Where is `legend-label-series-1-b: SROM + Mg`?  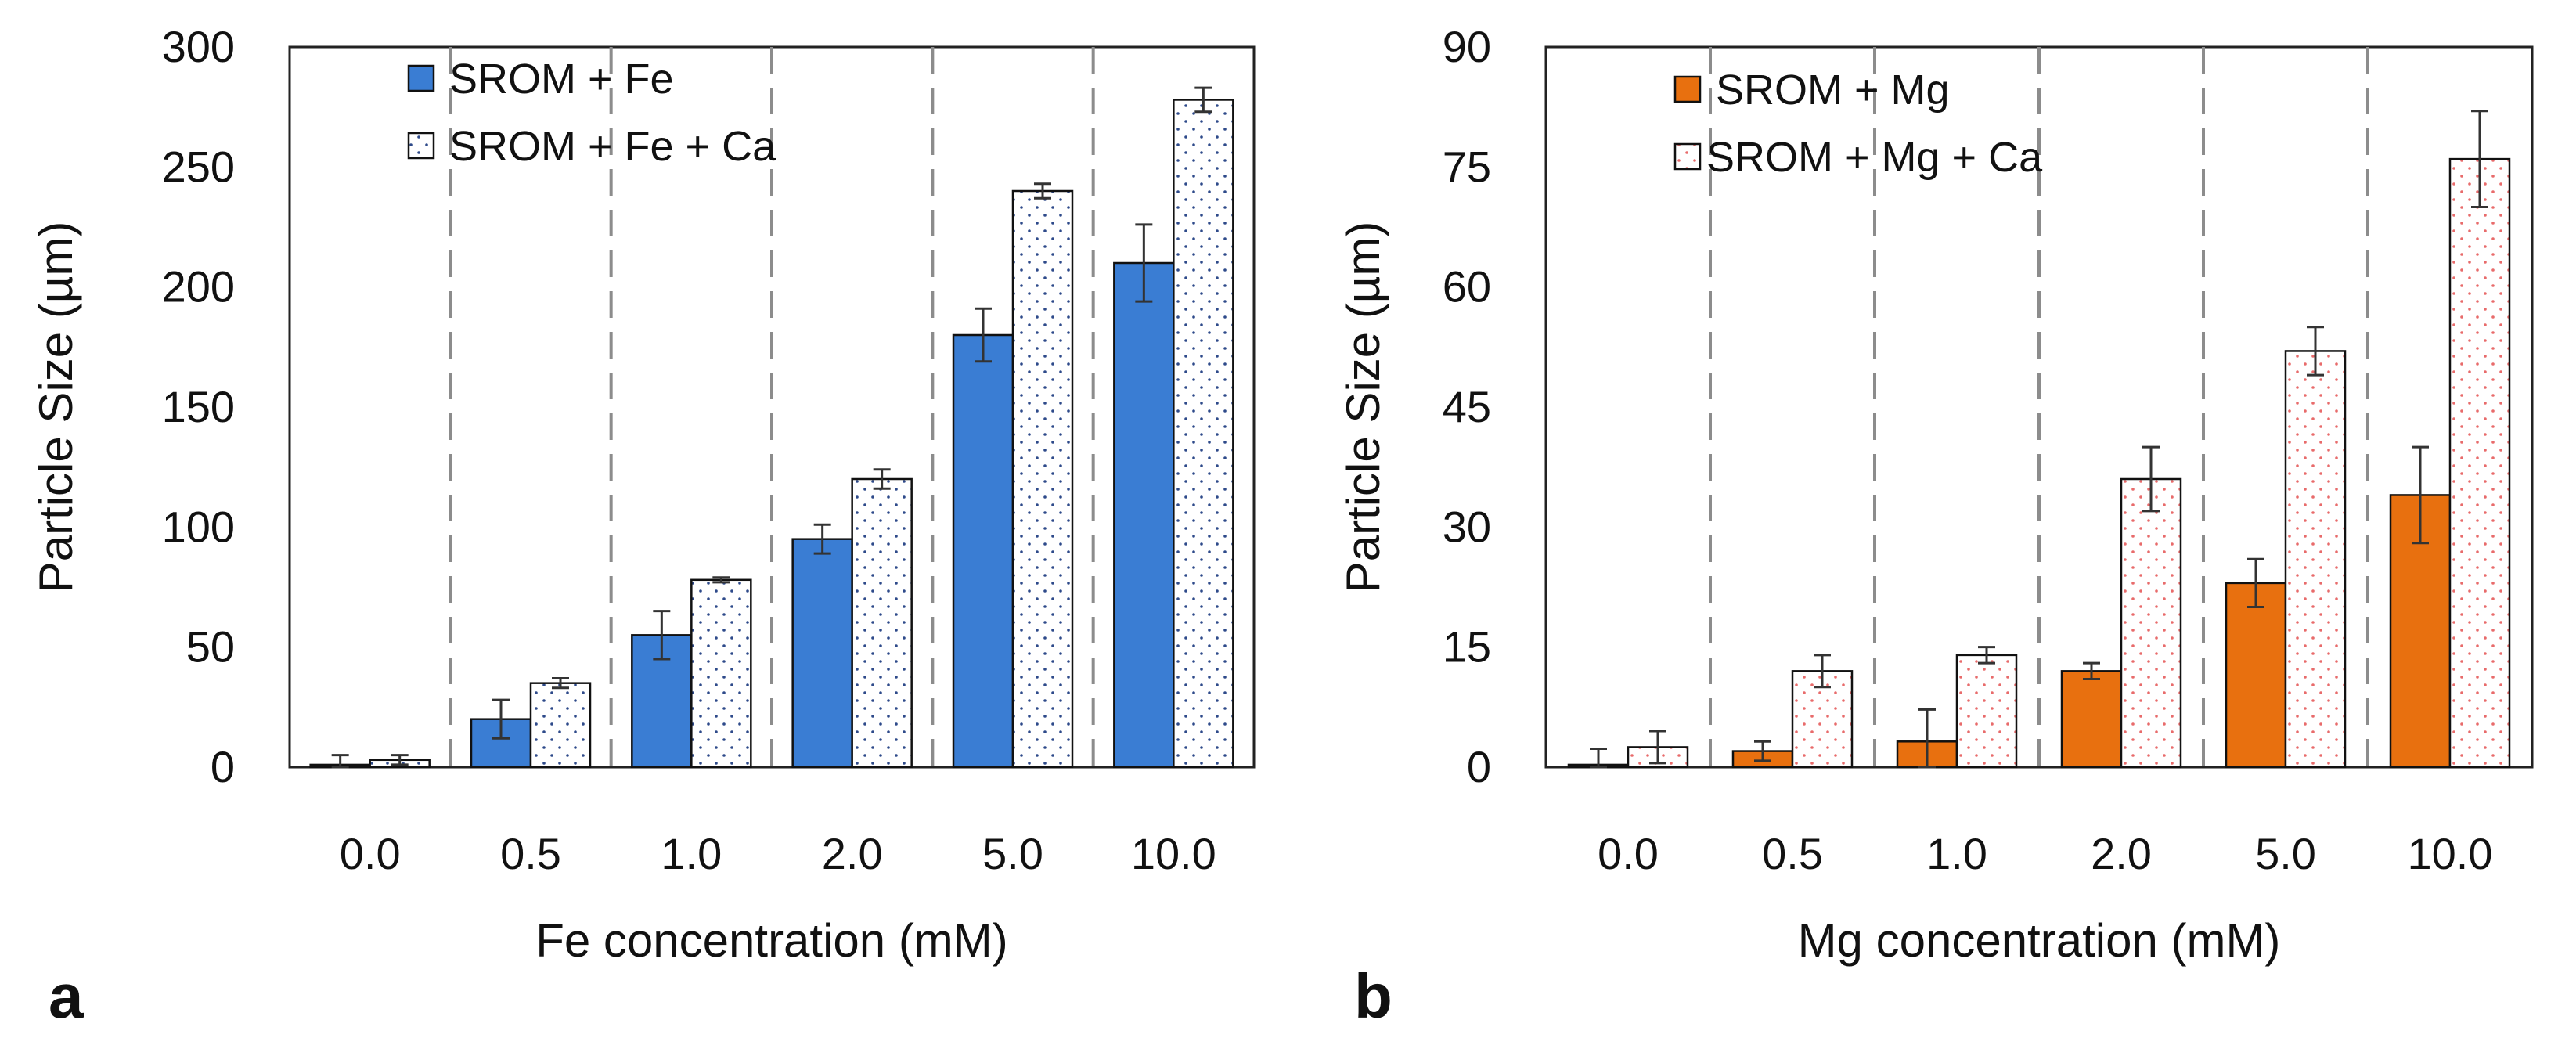
legend-label-series-1-b: SROM + Mg is located at coordinates (1833, 90).